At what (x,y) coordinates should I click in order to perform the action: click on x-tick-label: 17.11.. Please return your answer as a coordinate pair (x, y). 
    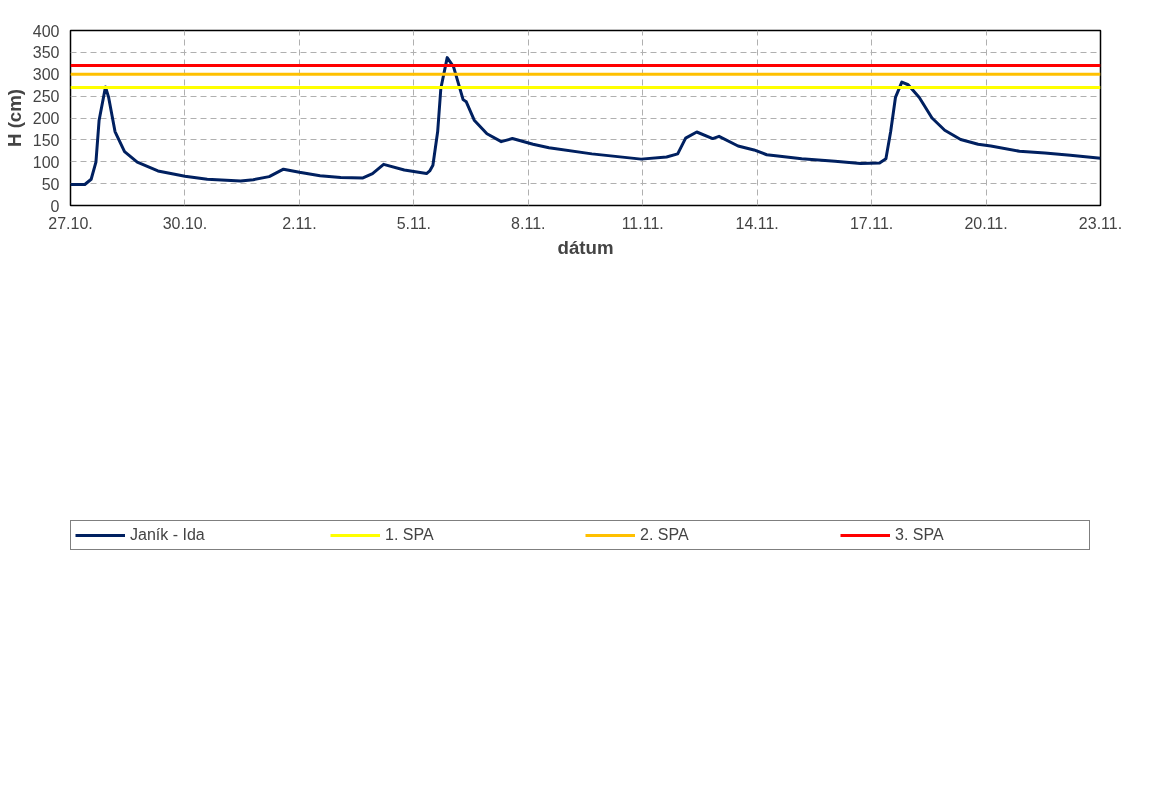
    Looking at the image, I should click on (871, 223).